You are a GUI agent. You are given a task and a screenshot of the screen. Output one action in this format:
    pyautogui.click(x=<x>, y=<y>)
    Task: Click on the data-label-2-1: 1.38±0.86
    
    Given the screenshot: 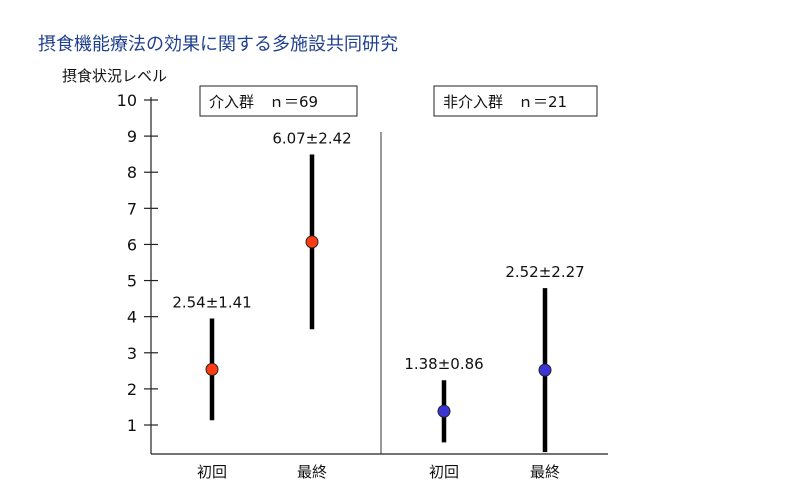 What is the action you would take?
    pyautogui.click(x=443, y=364)
    